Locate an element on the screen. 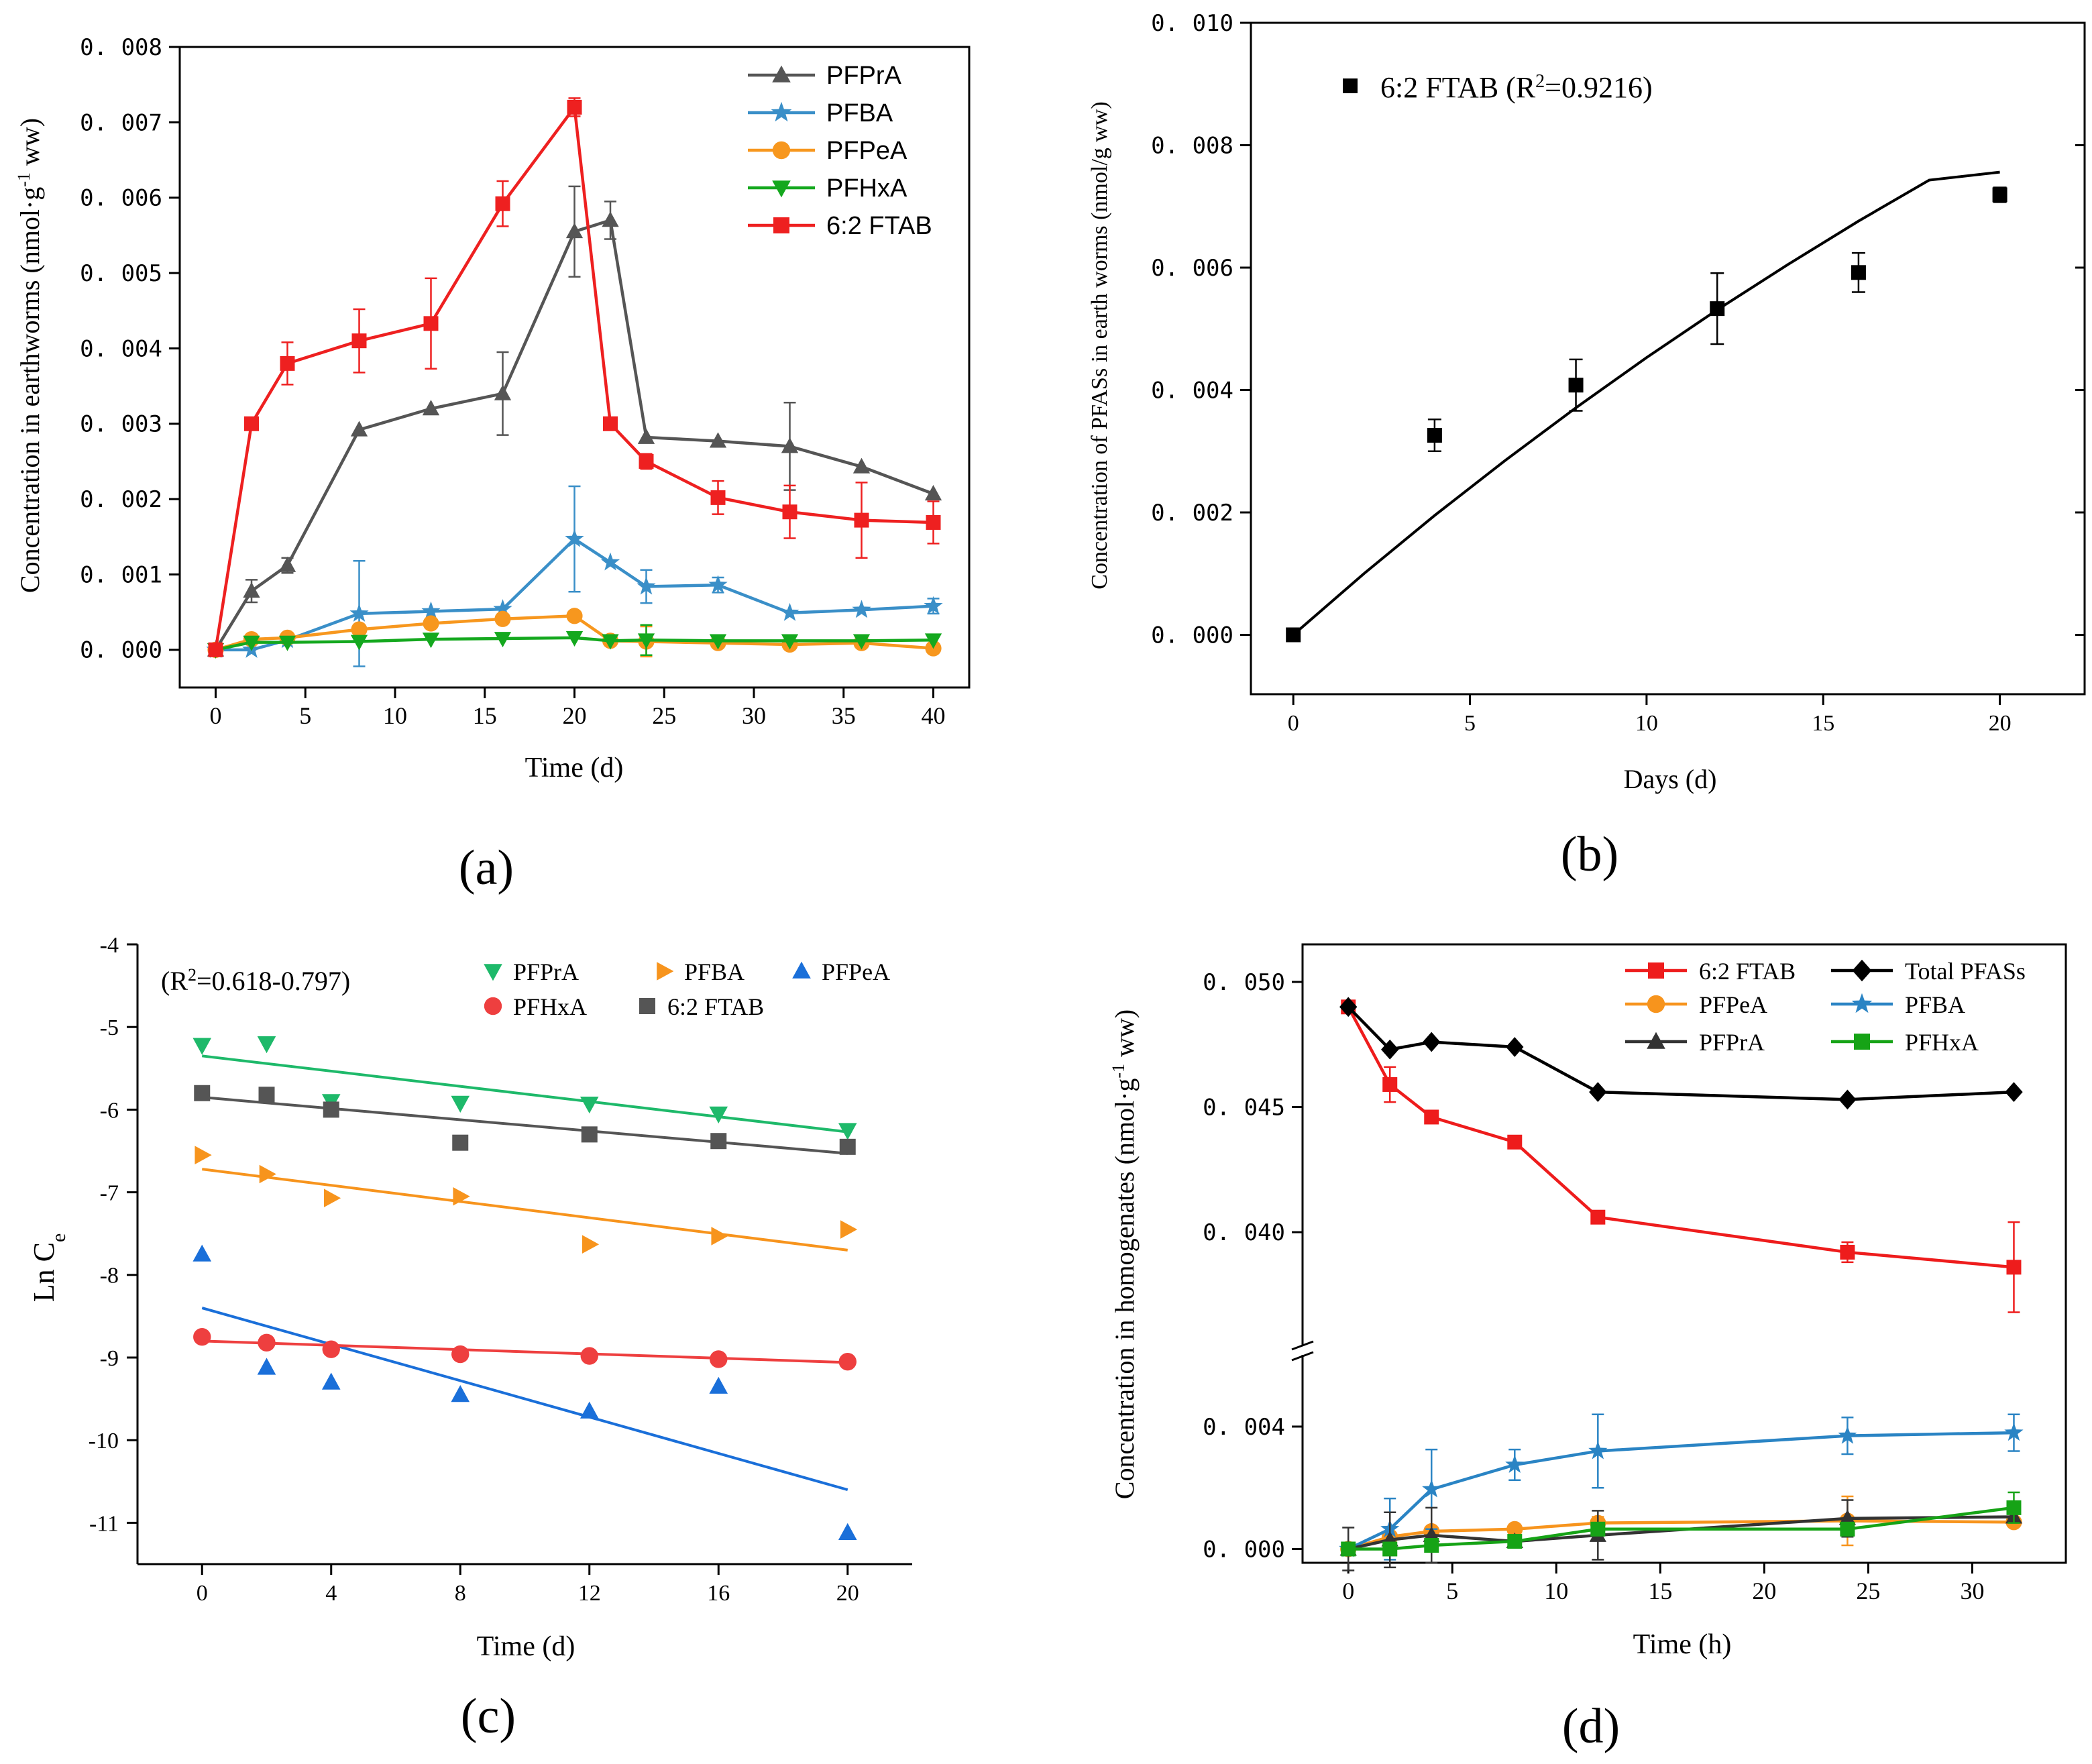 This screenshot has width=2092, height=1764. panel-d-frame is located at coordinates (1684, 1254).